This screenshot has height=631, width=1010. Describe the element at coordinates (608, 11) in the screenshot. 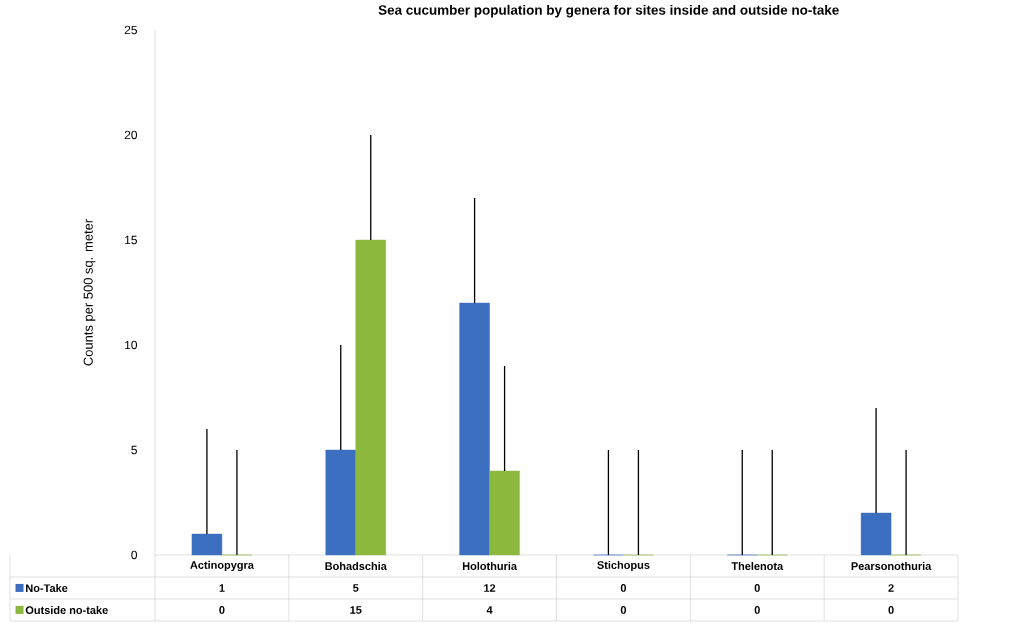

I see `chart-title: Sea cucumber population by genera for sites inside and outside no-take` at that location.